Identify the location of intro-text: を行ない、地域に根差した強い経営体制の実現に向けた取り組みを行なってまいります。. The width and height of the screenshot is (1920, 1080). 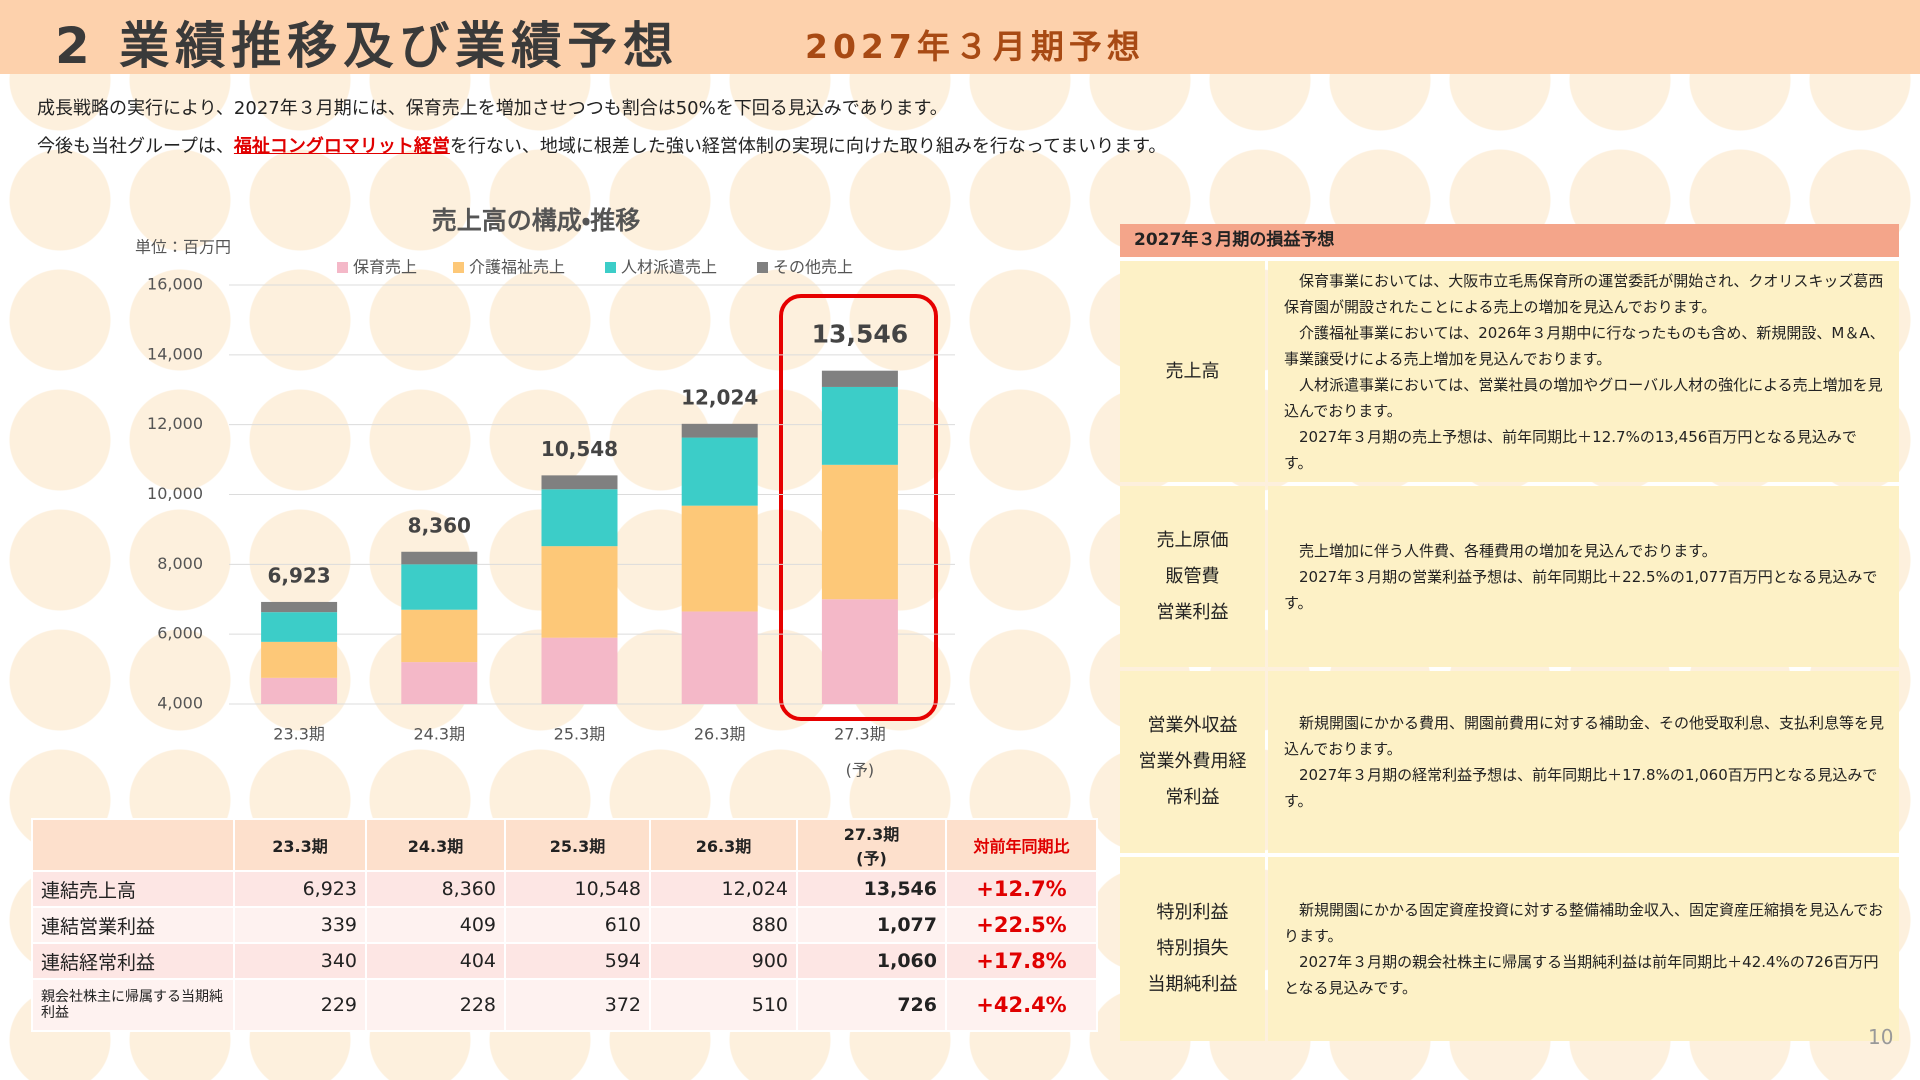
(808, 146).